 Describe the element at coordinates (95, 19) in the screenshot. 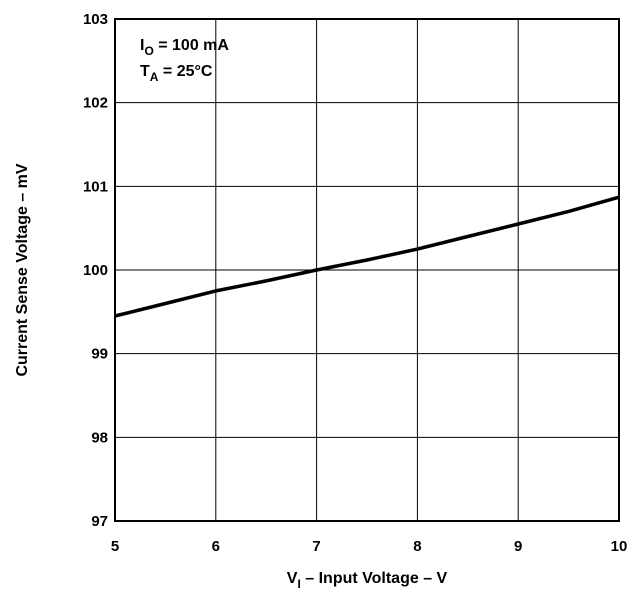

I see `y-tick-label: 103` at that location.